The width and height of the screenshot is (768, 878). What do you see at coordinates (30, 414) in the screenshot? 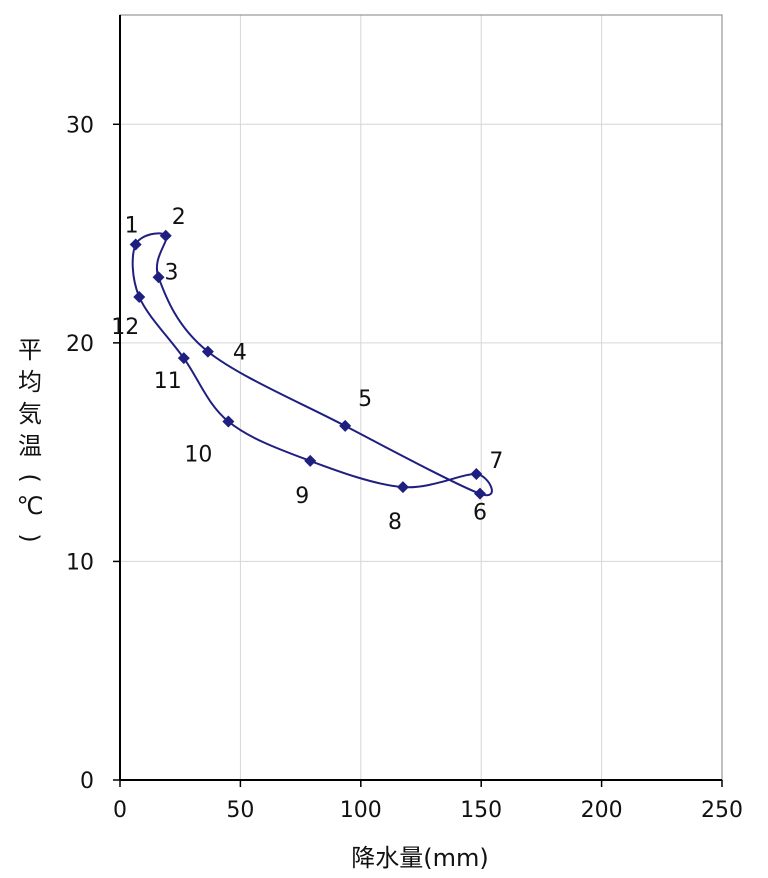
I see `y-axis-title-char: 気` at bounding box center [30, 414].